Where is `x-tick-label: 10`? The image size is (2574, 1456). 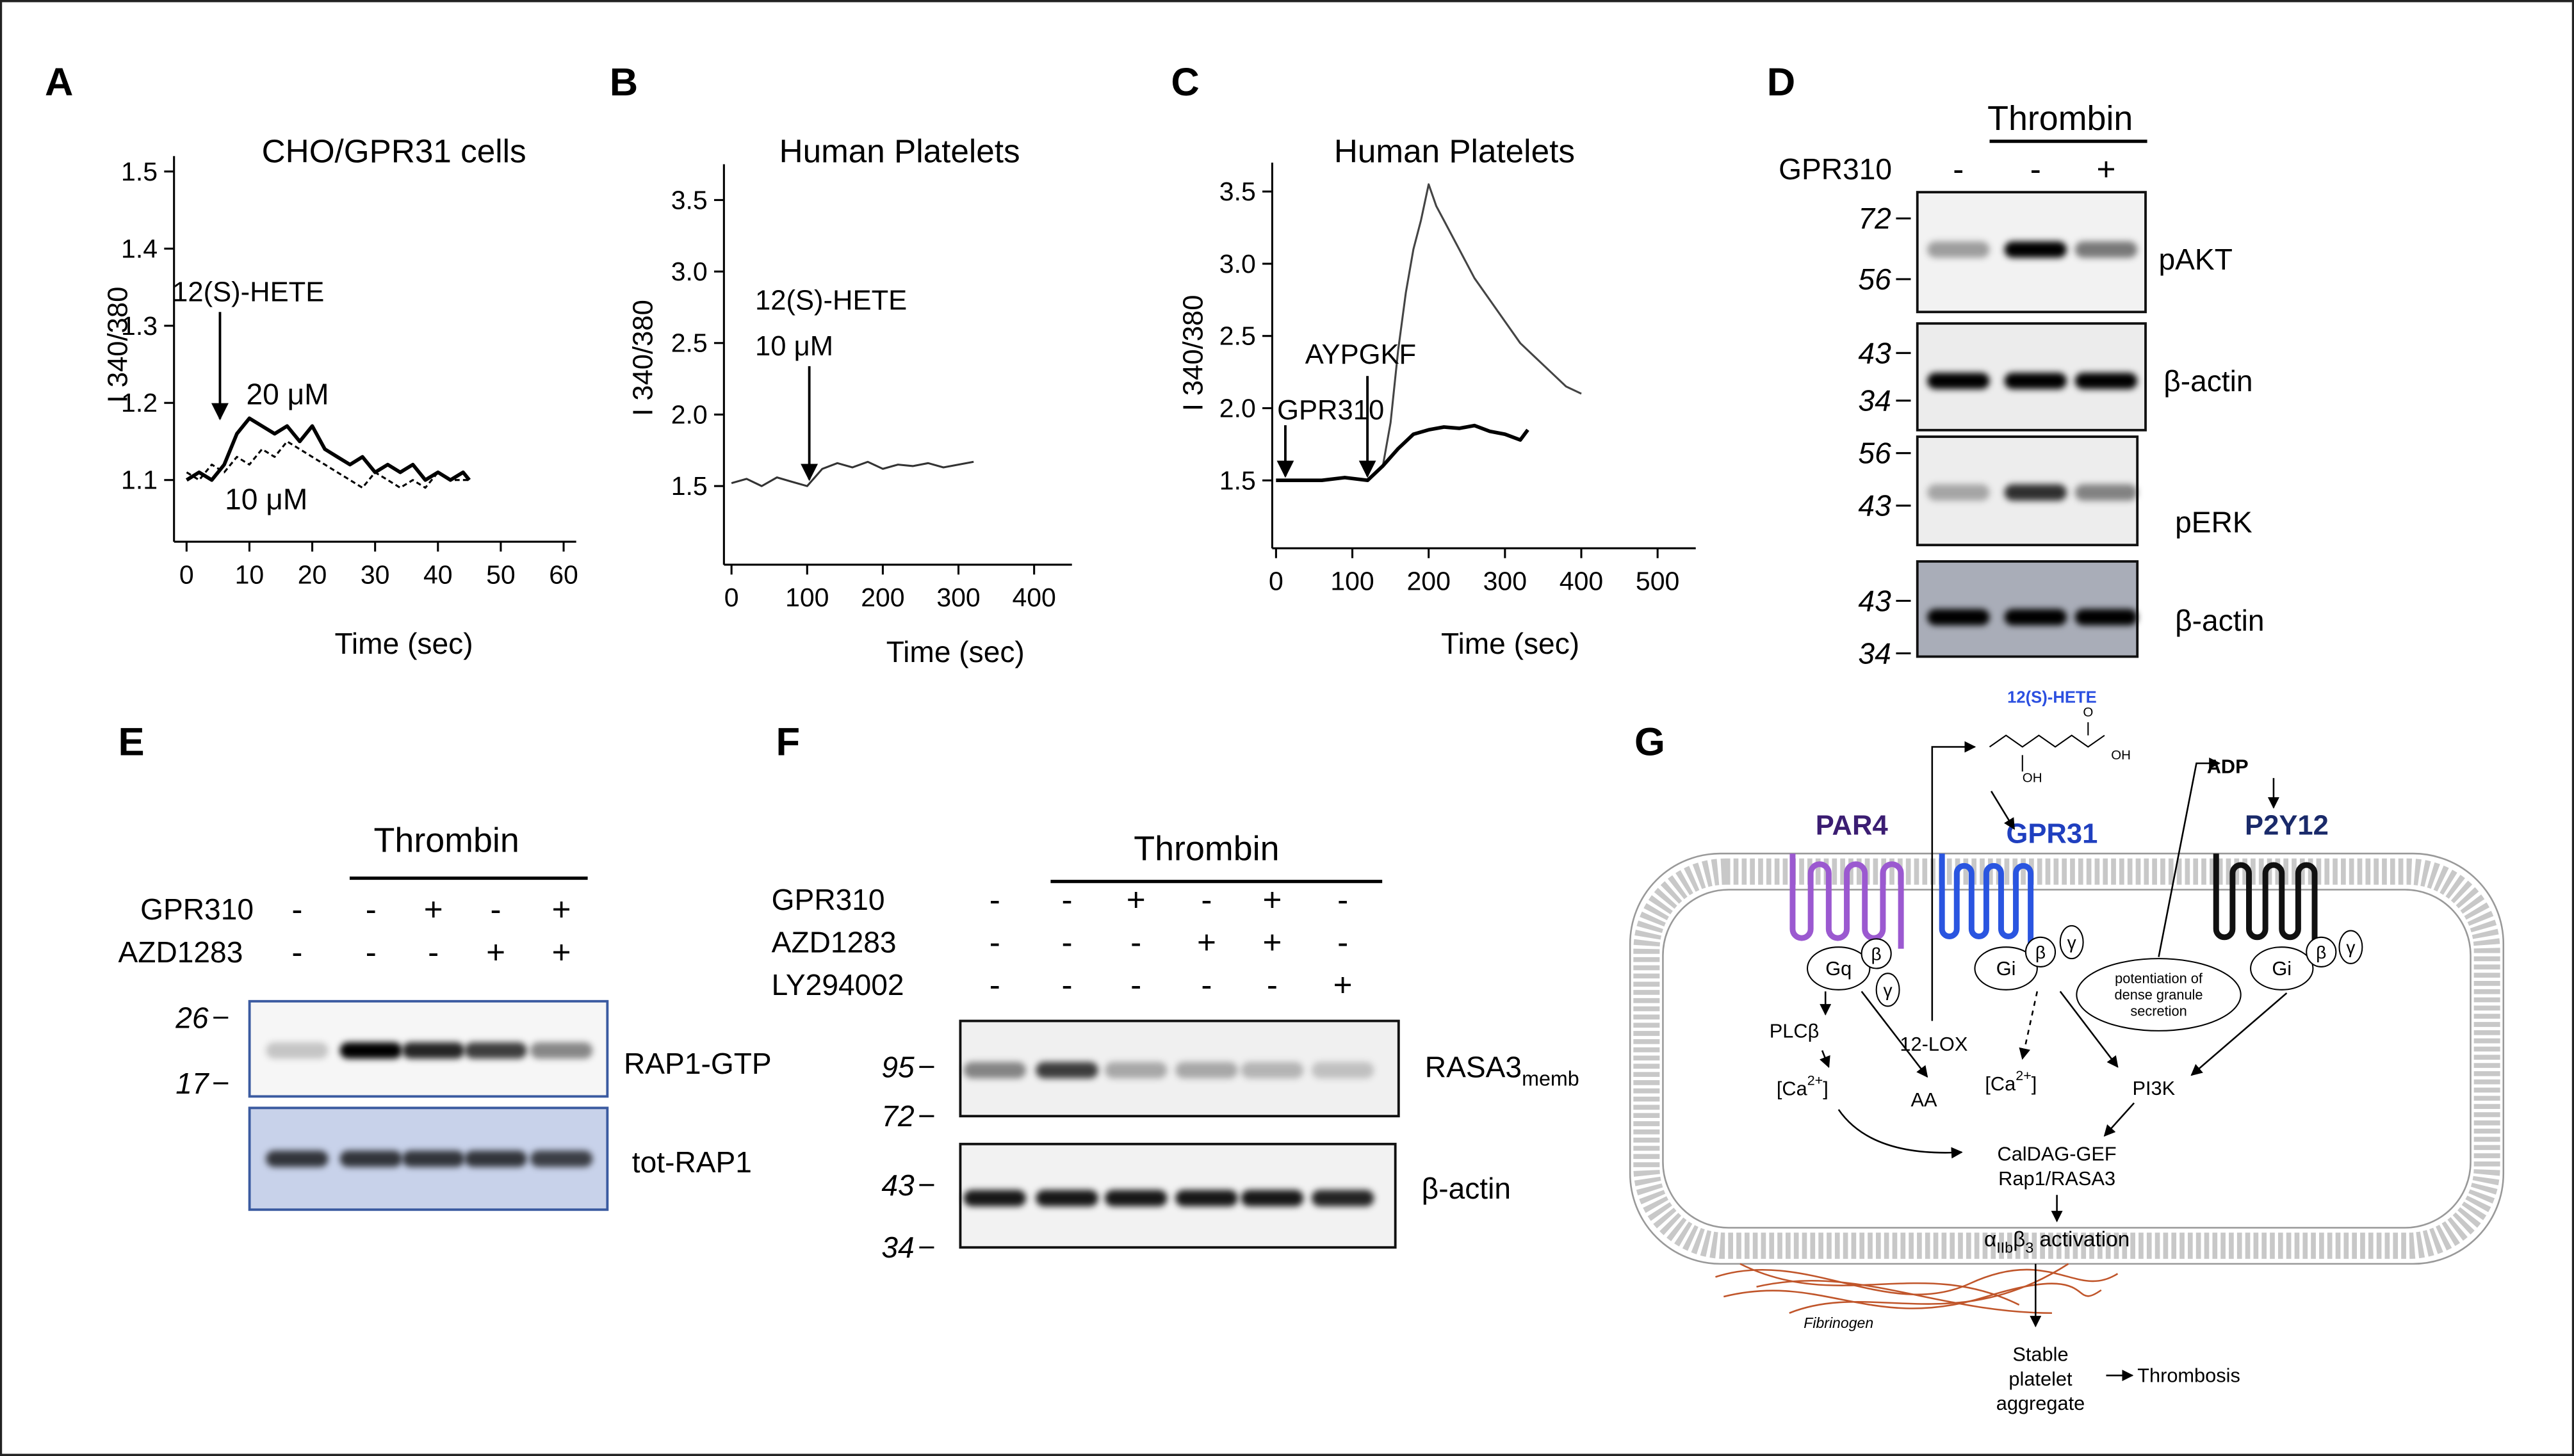
x-tick-label: 10 is located at coordinates (250, 575).